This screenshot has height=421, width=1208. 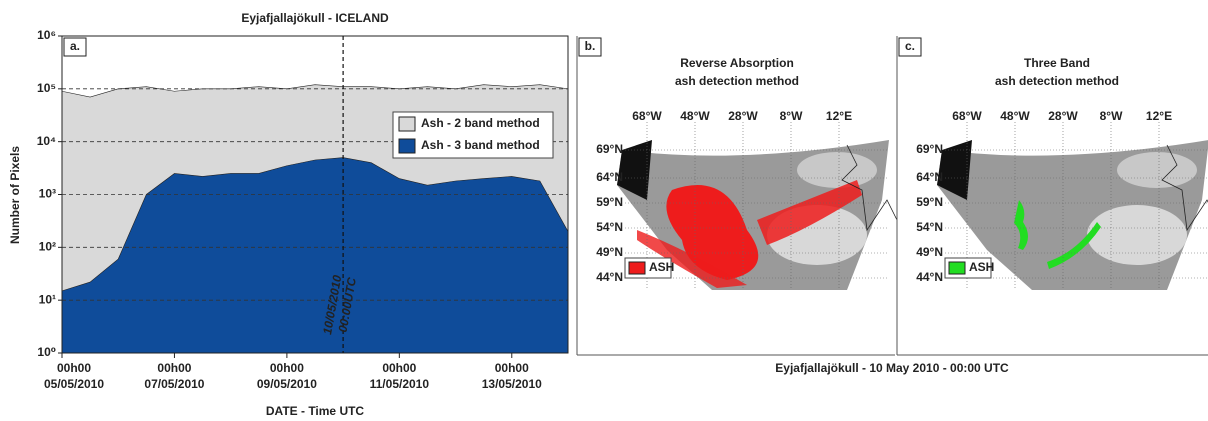 What do you see at coordinates (315, 411) in the screenshot?
I see `x-axis-label: DATE - Time UTC` at bounding box center [315, 411].